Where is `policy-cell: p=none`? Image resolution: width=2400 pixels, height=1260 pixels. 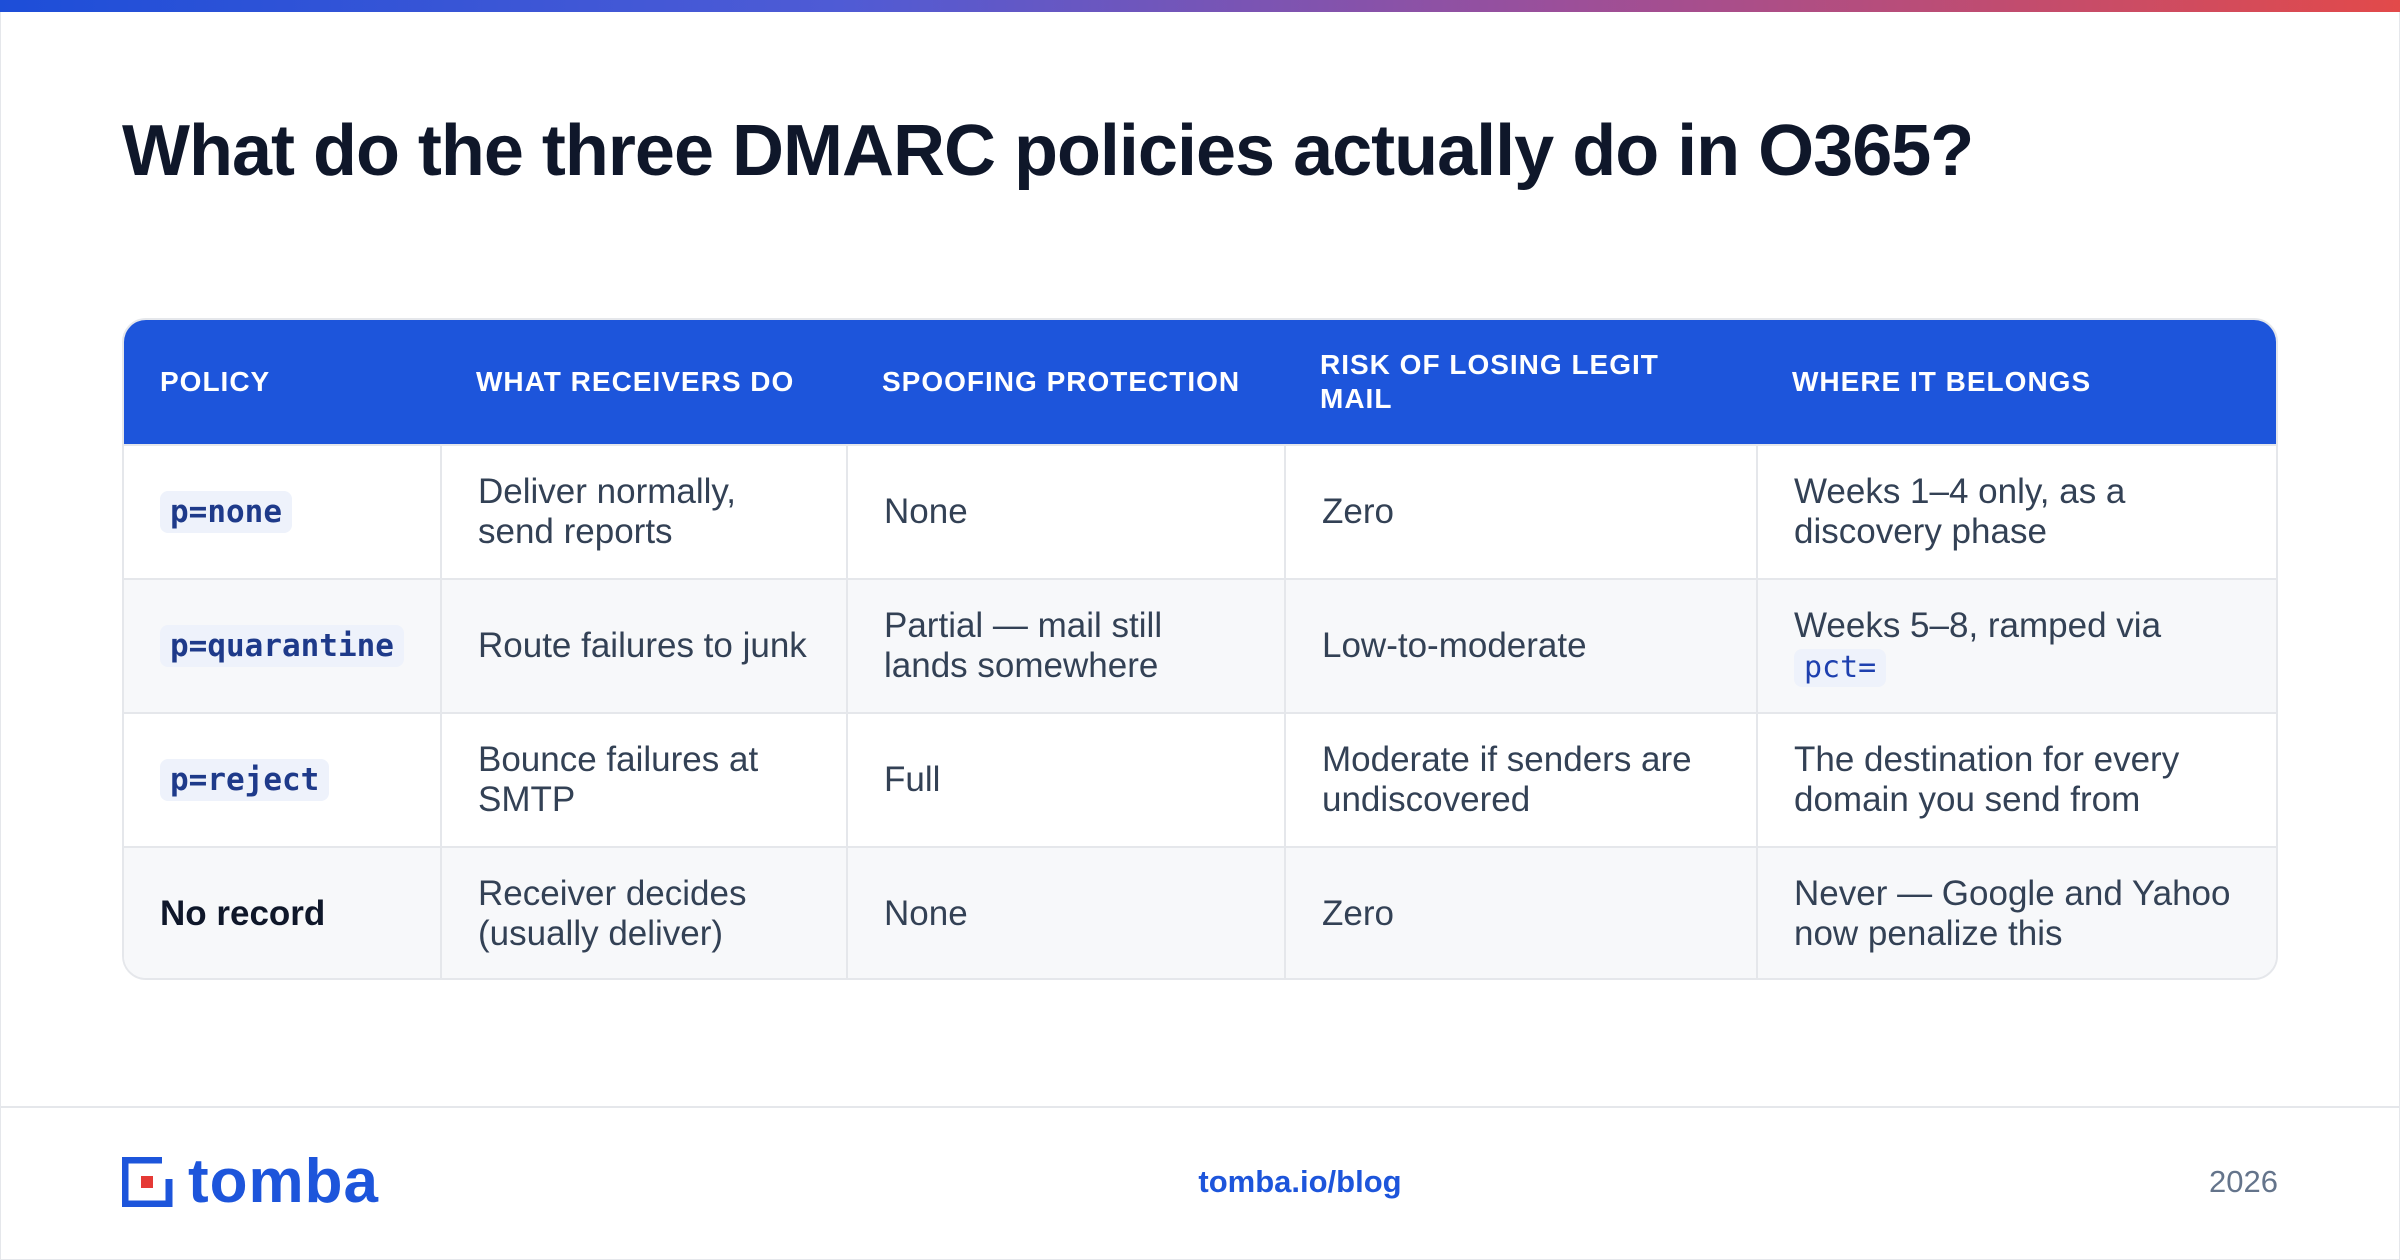 policy-cell: p=none is located at coordinates (282, 512).